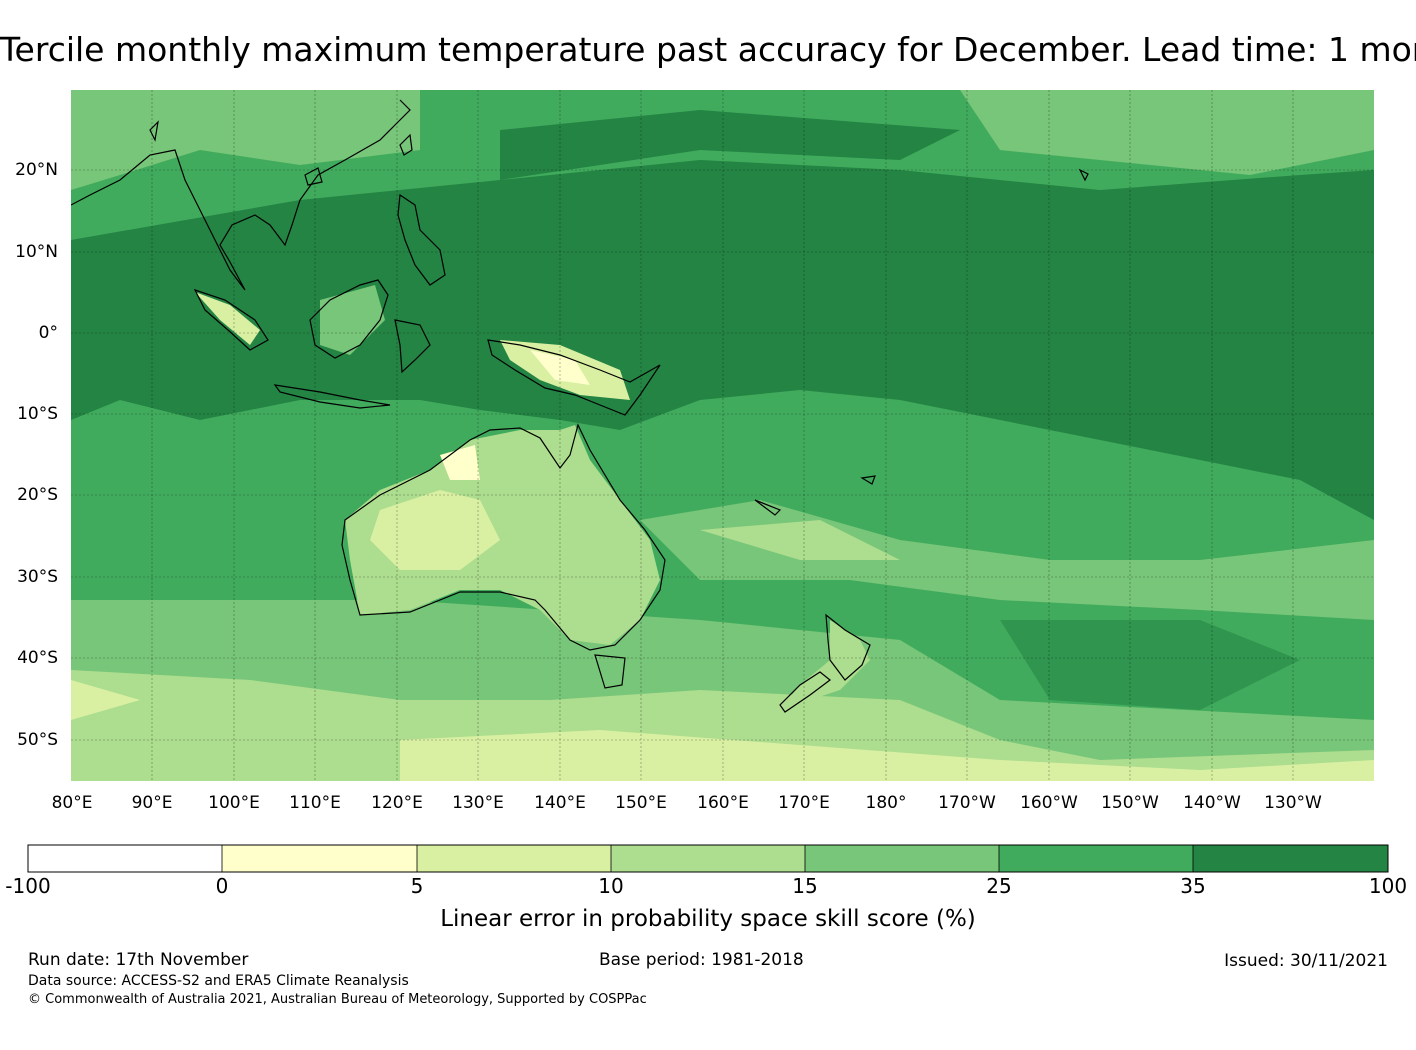 The height and width of the screenshot is (1050, 1416). I want to click on lon-label: 150°W, so click(1130, 803).